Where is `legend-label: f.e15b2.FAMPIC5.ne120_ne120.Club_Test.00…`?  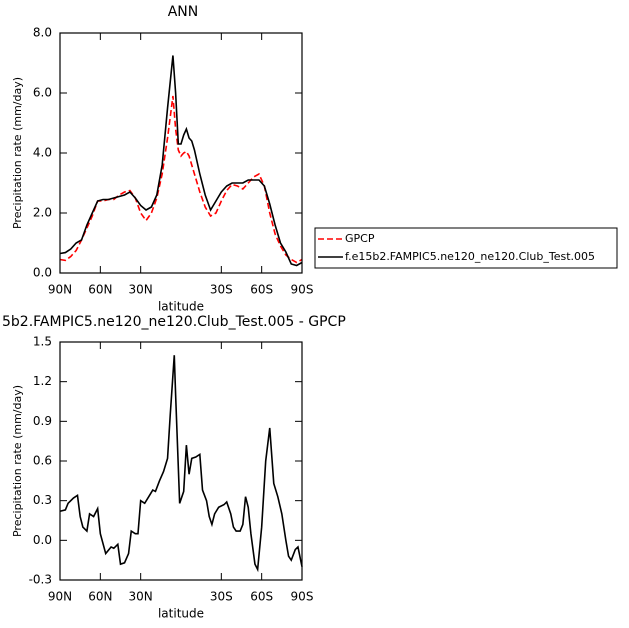
legend-label: f.e15b2.FAMPIC5.ne120_ne120.Club_Test.00… is located at coordinates (470, 256).